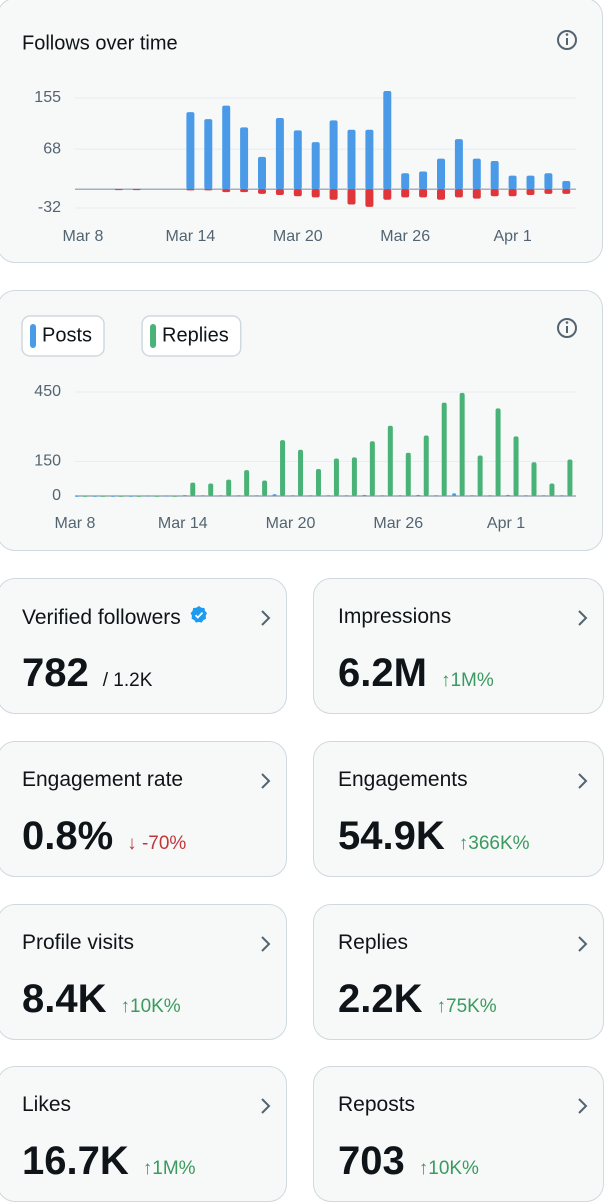 The image size is (610, 1202). Describe the element at coordinates (408, 1161) in the screenshot. I see `stat-value-row: 703 ↑10K%` at that location.